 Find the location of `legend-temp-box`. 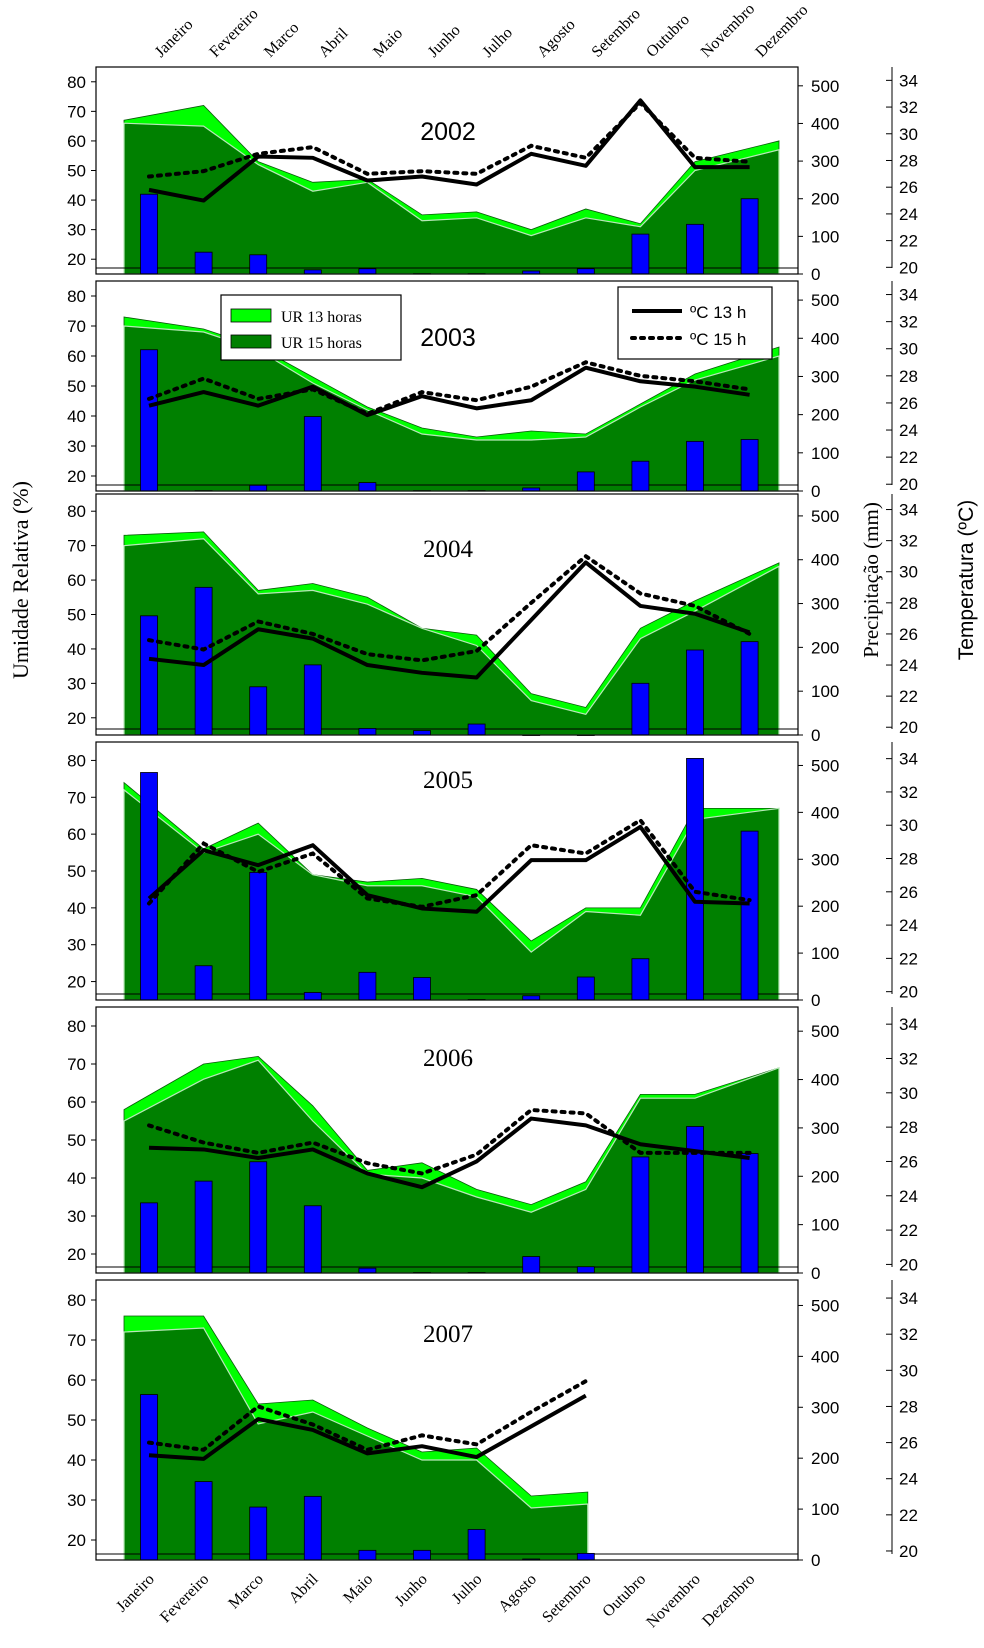

legend-temp-box is located at coordinates (695, 323).